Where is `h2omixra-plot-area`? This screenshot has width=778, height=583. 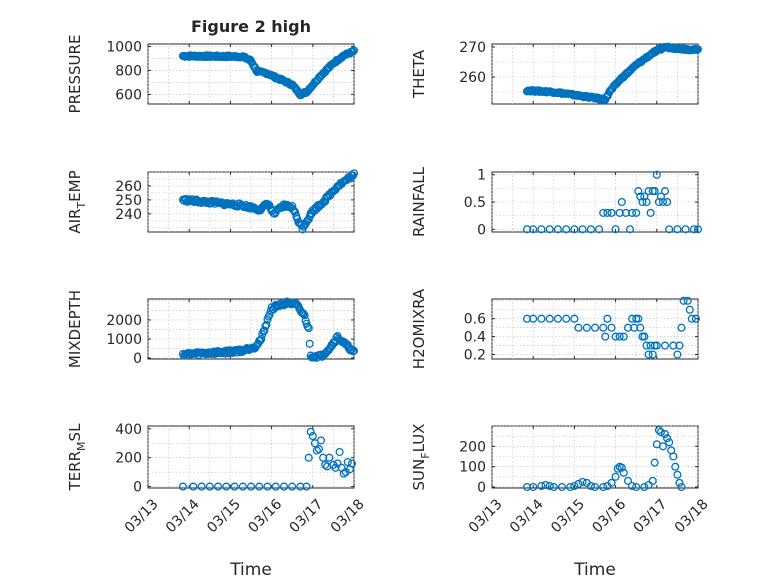 h2omixra-plot-area is located at coordinates (595, 329).